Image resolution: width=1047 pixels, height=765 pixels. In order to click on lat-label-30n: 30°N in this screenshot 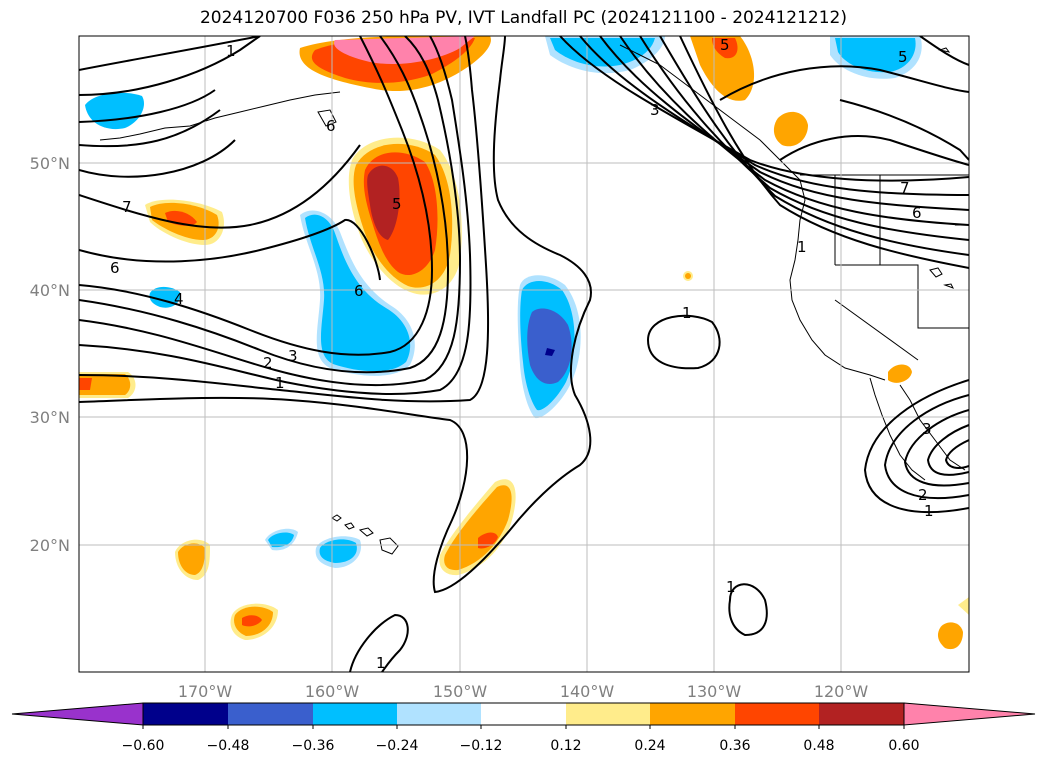, I will do `click(50, 417)`.